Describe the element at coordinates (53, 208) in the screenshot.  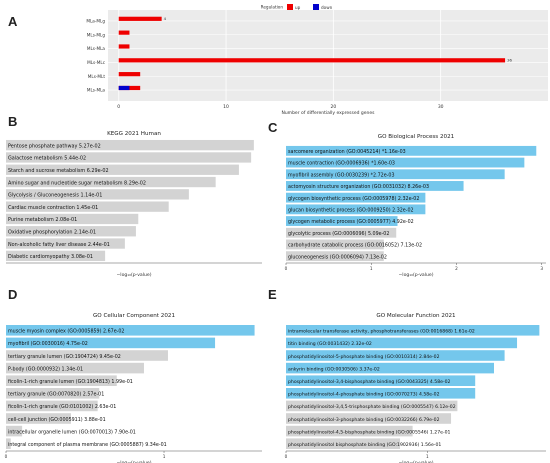
I see `bar-term-label: Cardiac muscle contraction 1.45e-01` at that location.